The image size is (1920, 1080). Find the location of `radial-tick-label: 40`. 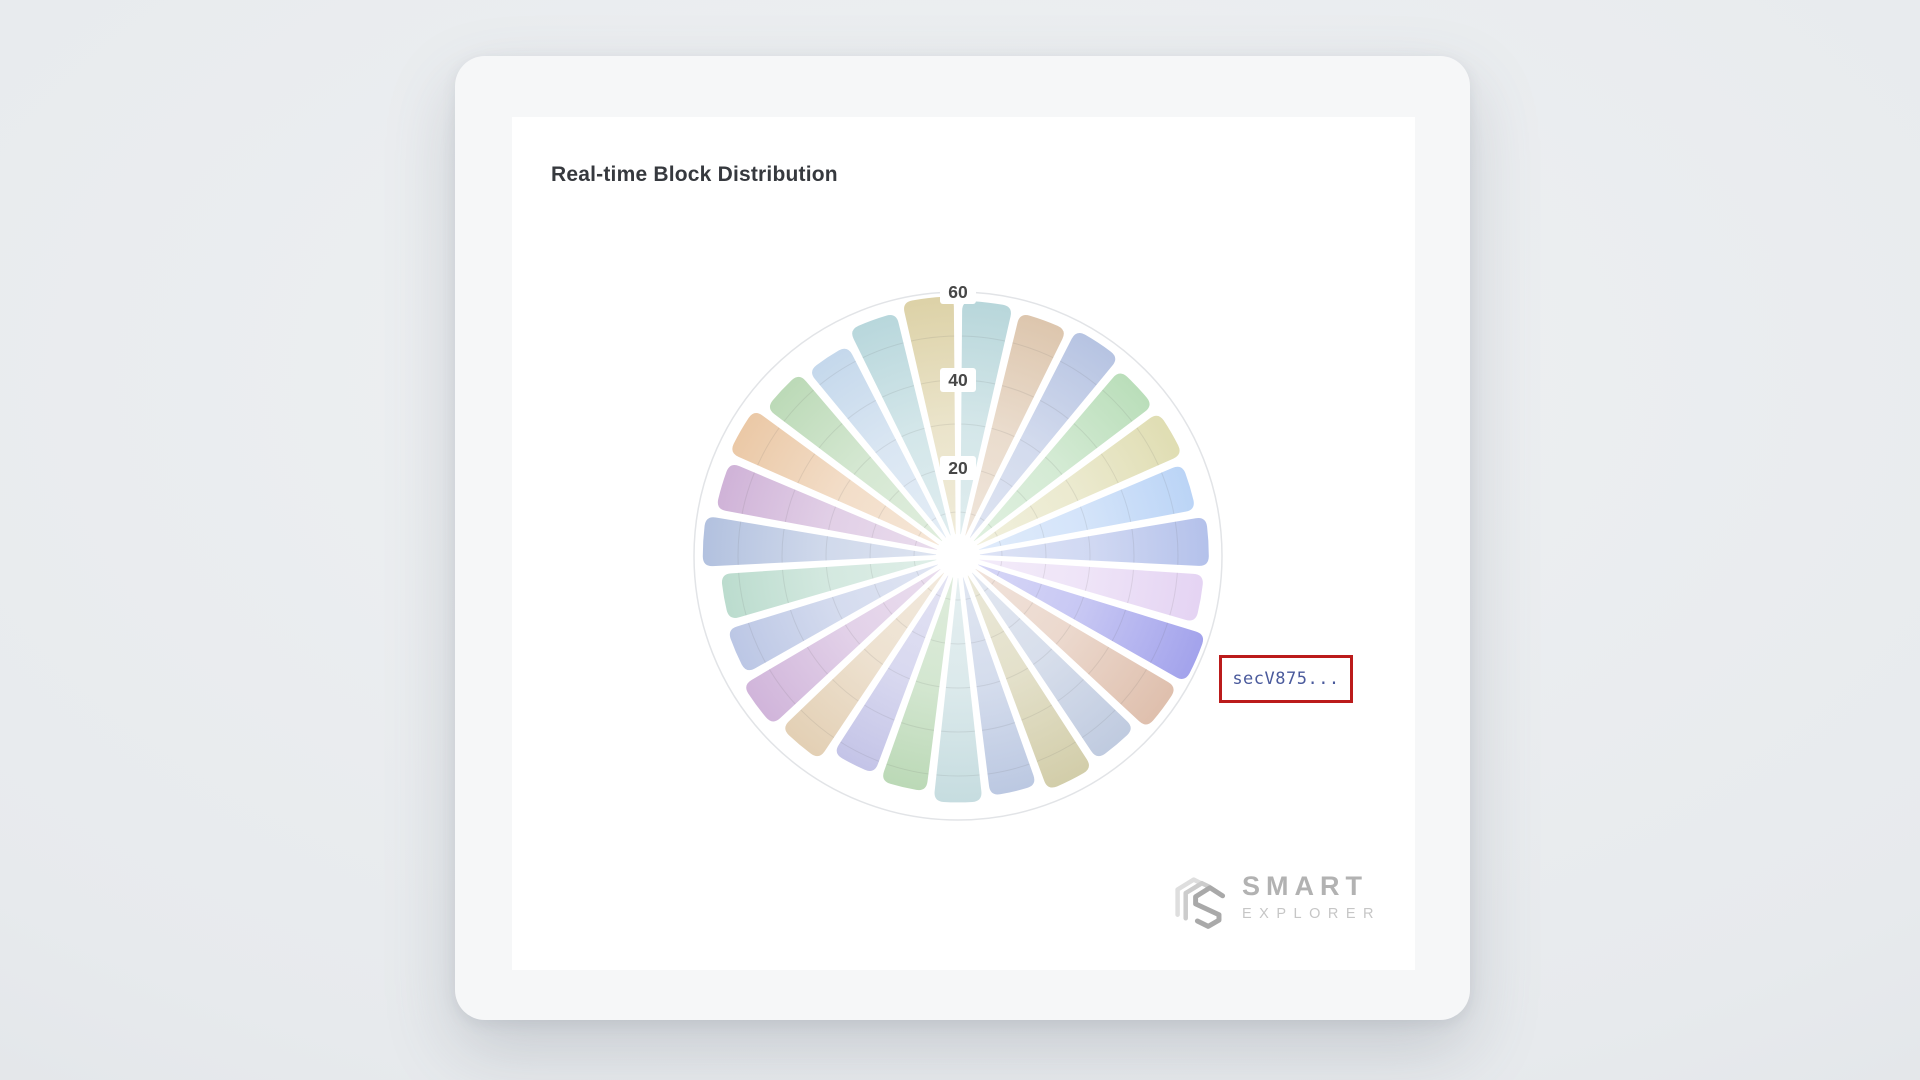

radial-tick-label: 40 is located at coordinates (958, 380).